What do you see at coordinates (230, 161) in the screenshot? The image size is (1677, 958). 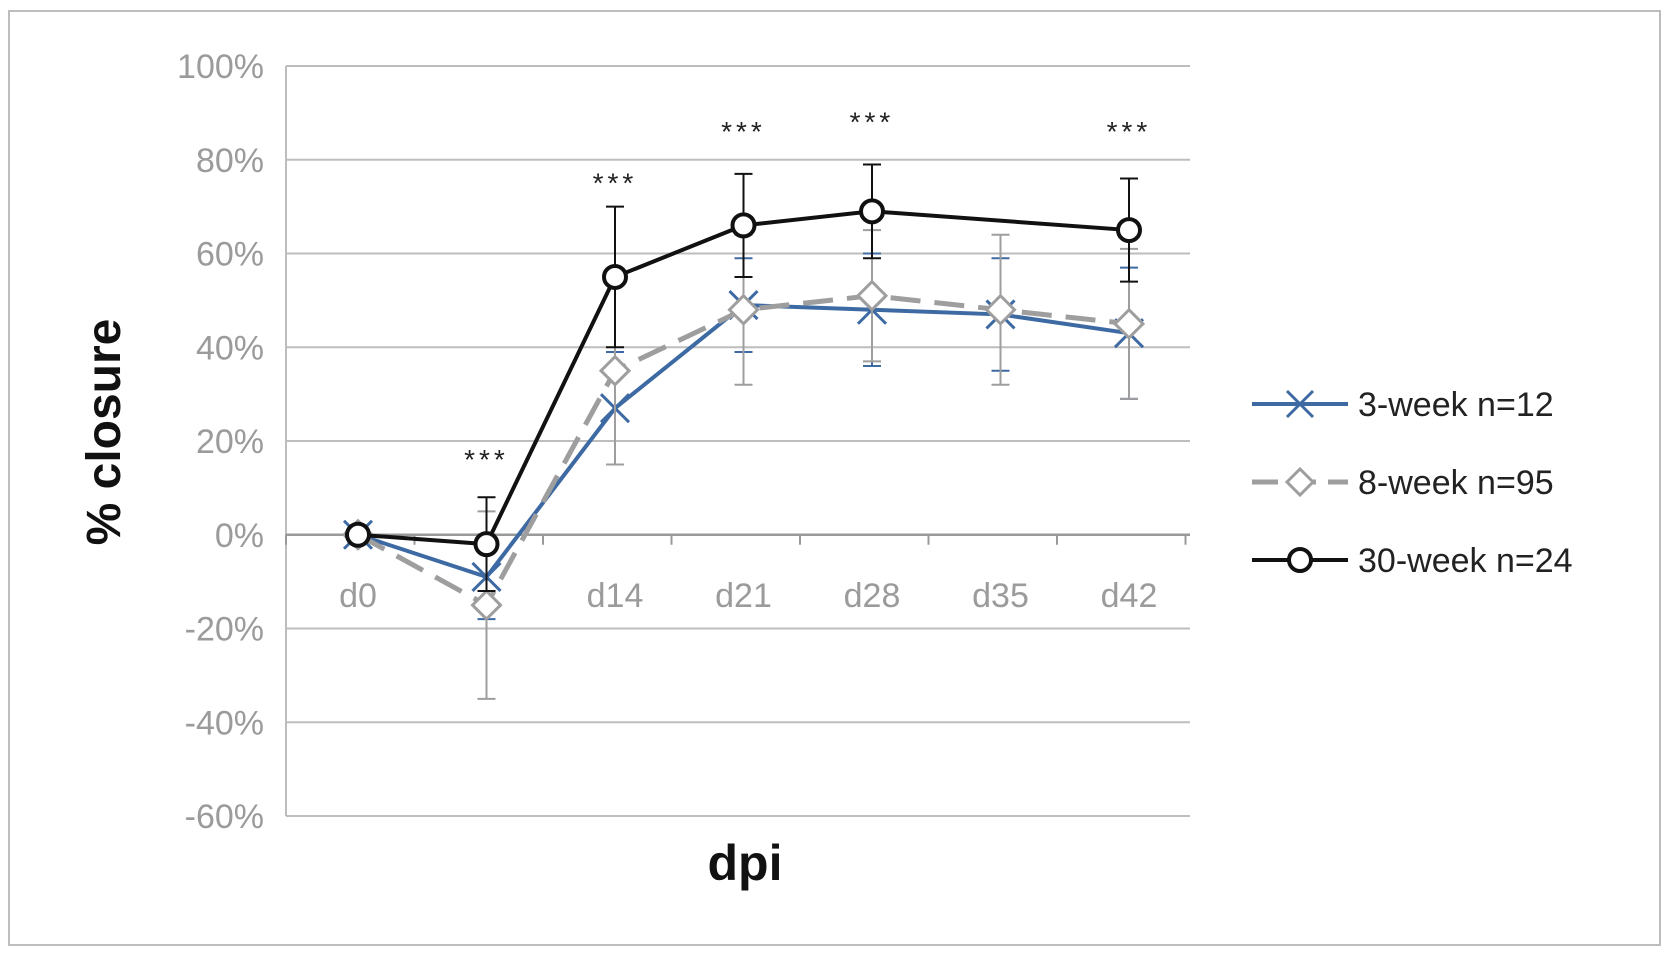 I see `y-tick-label: 80%` at bounding box center [230, 161].